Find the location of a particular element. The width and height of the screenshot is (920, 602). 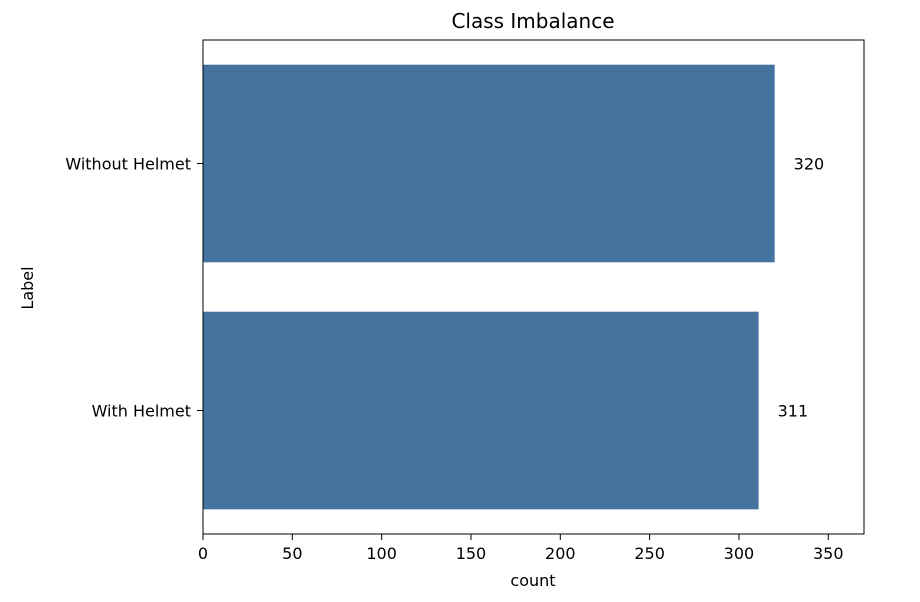

y-tick-label-1: With Helmet is located at coordinates (141, 411).